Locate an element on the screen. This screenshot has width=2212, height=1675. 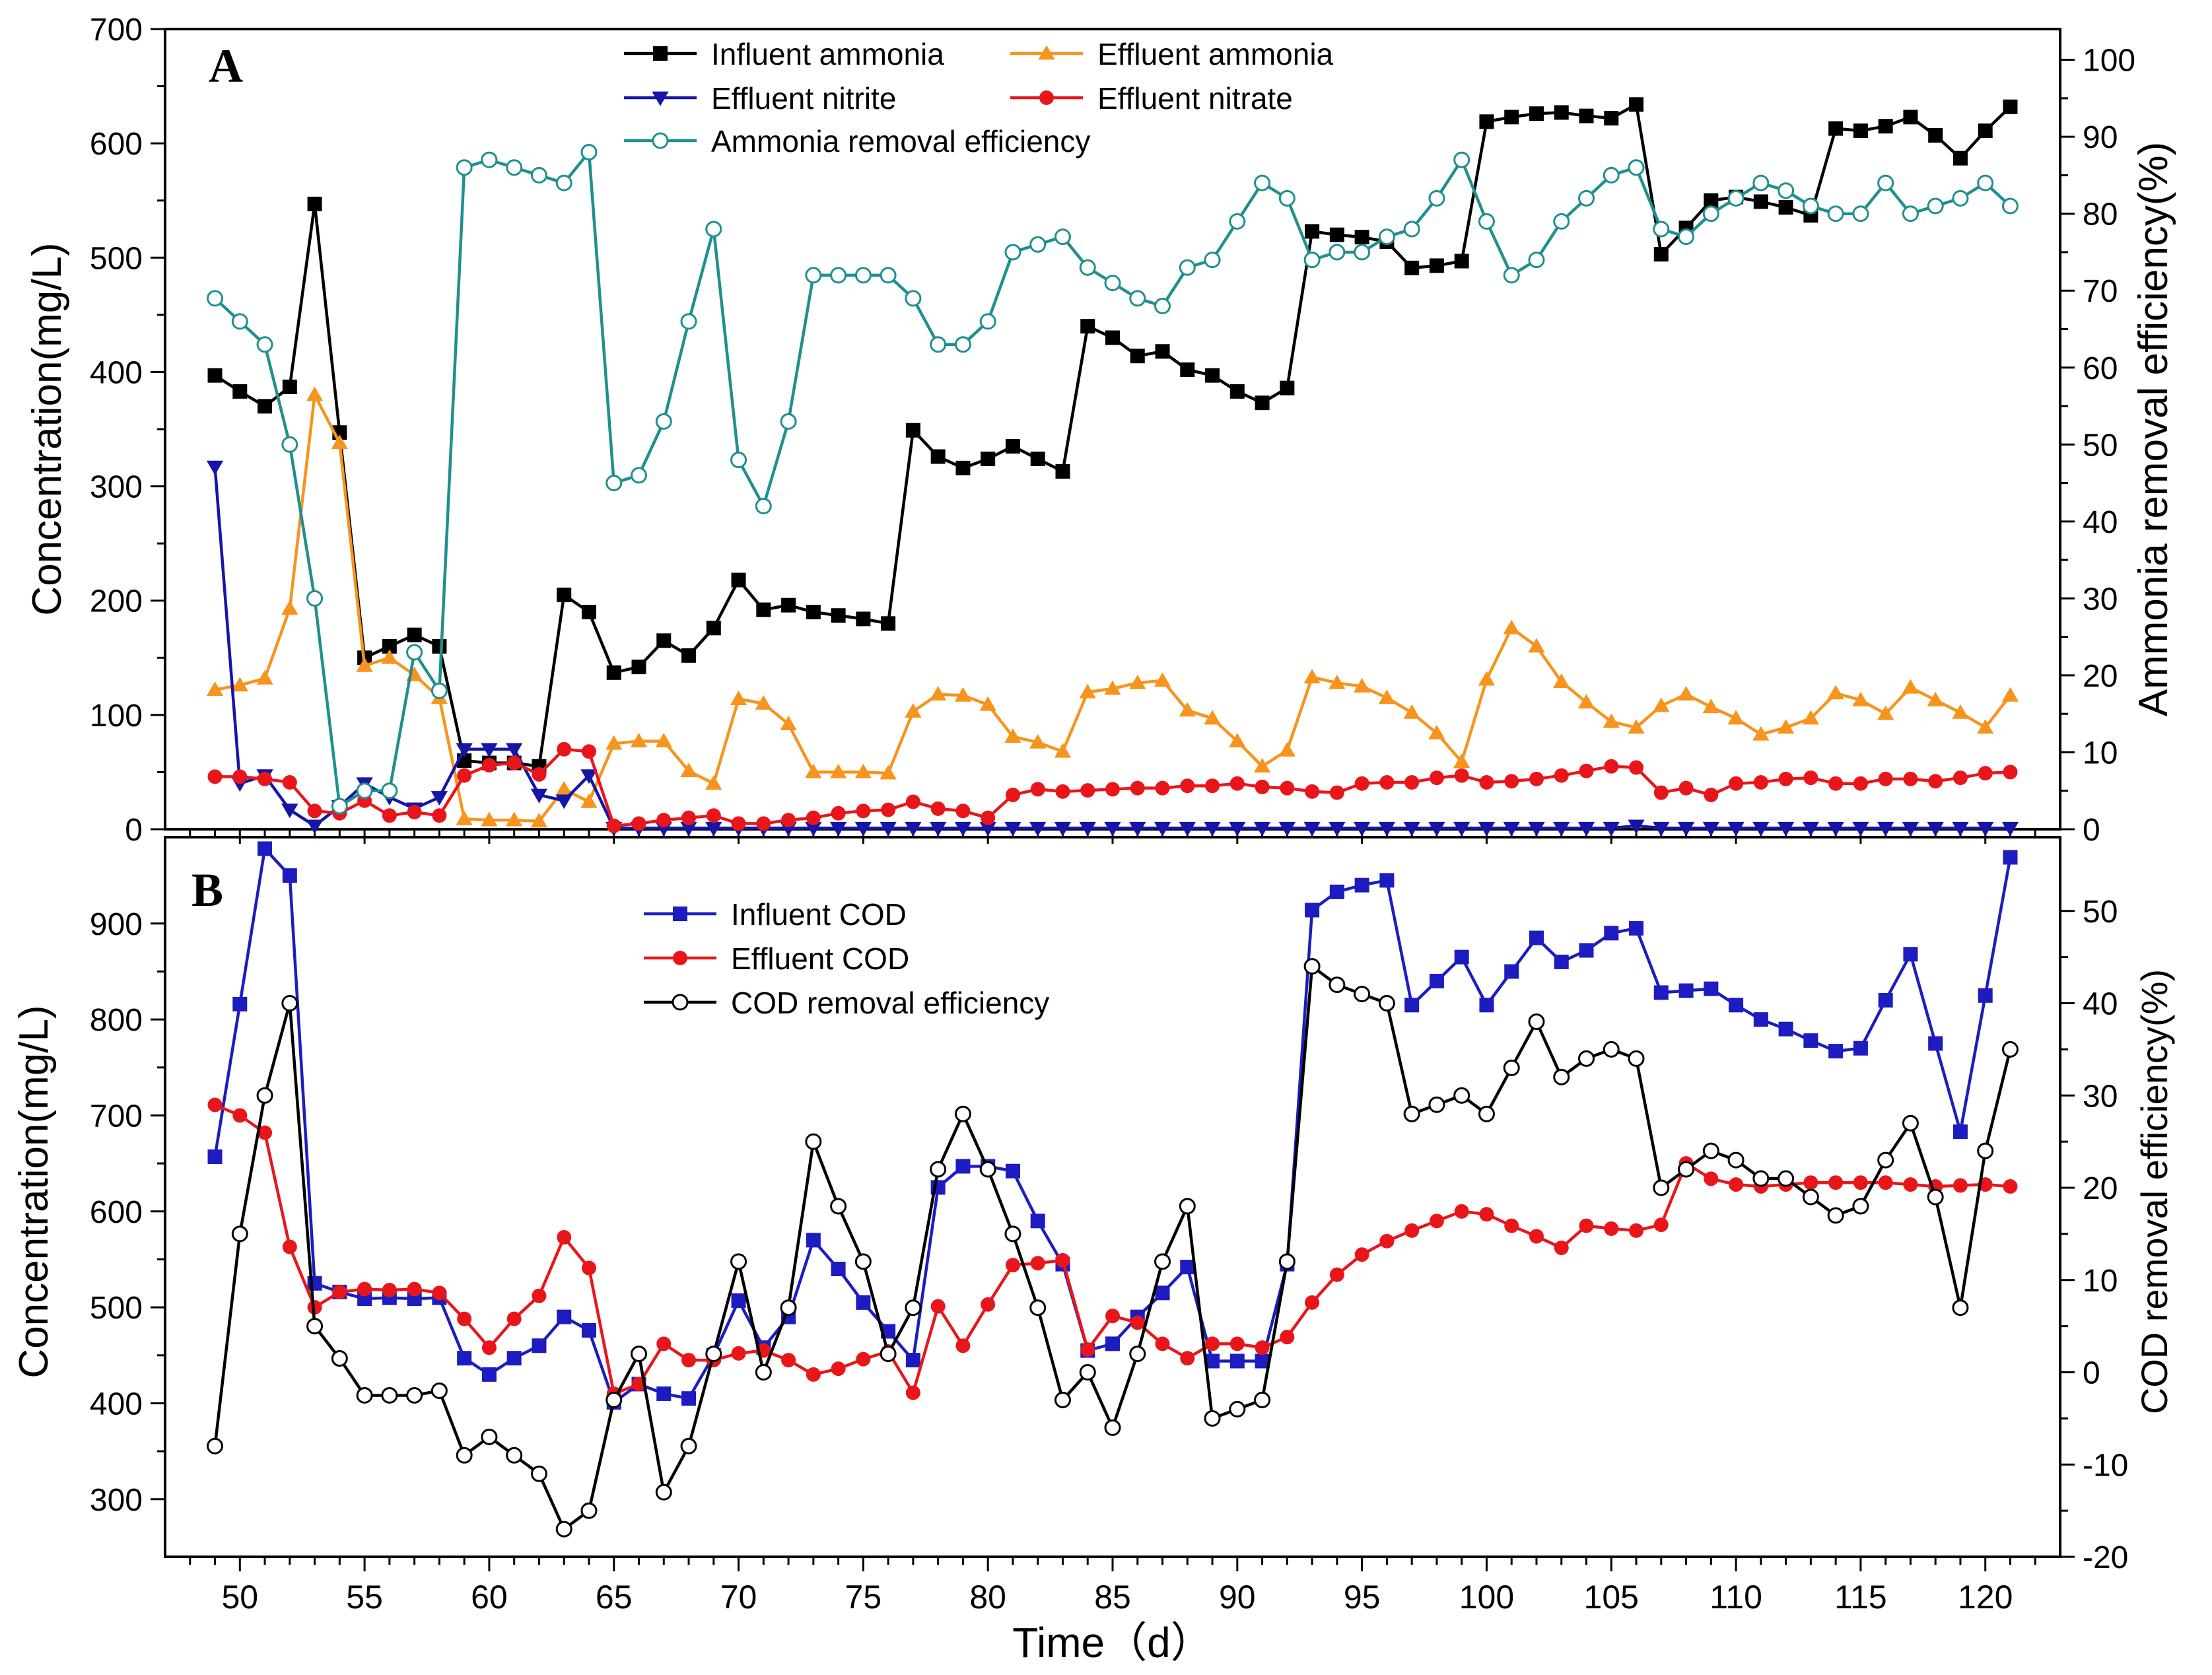
panel-b-left-y-tick-label: 400 is located at coordinates (116, 1403).